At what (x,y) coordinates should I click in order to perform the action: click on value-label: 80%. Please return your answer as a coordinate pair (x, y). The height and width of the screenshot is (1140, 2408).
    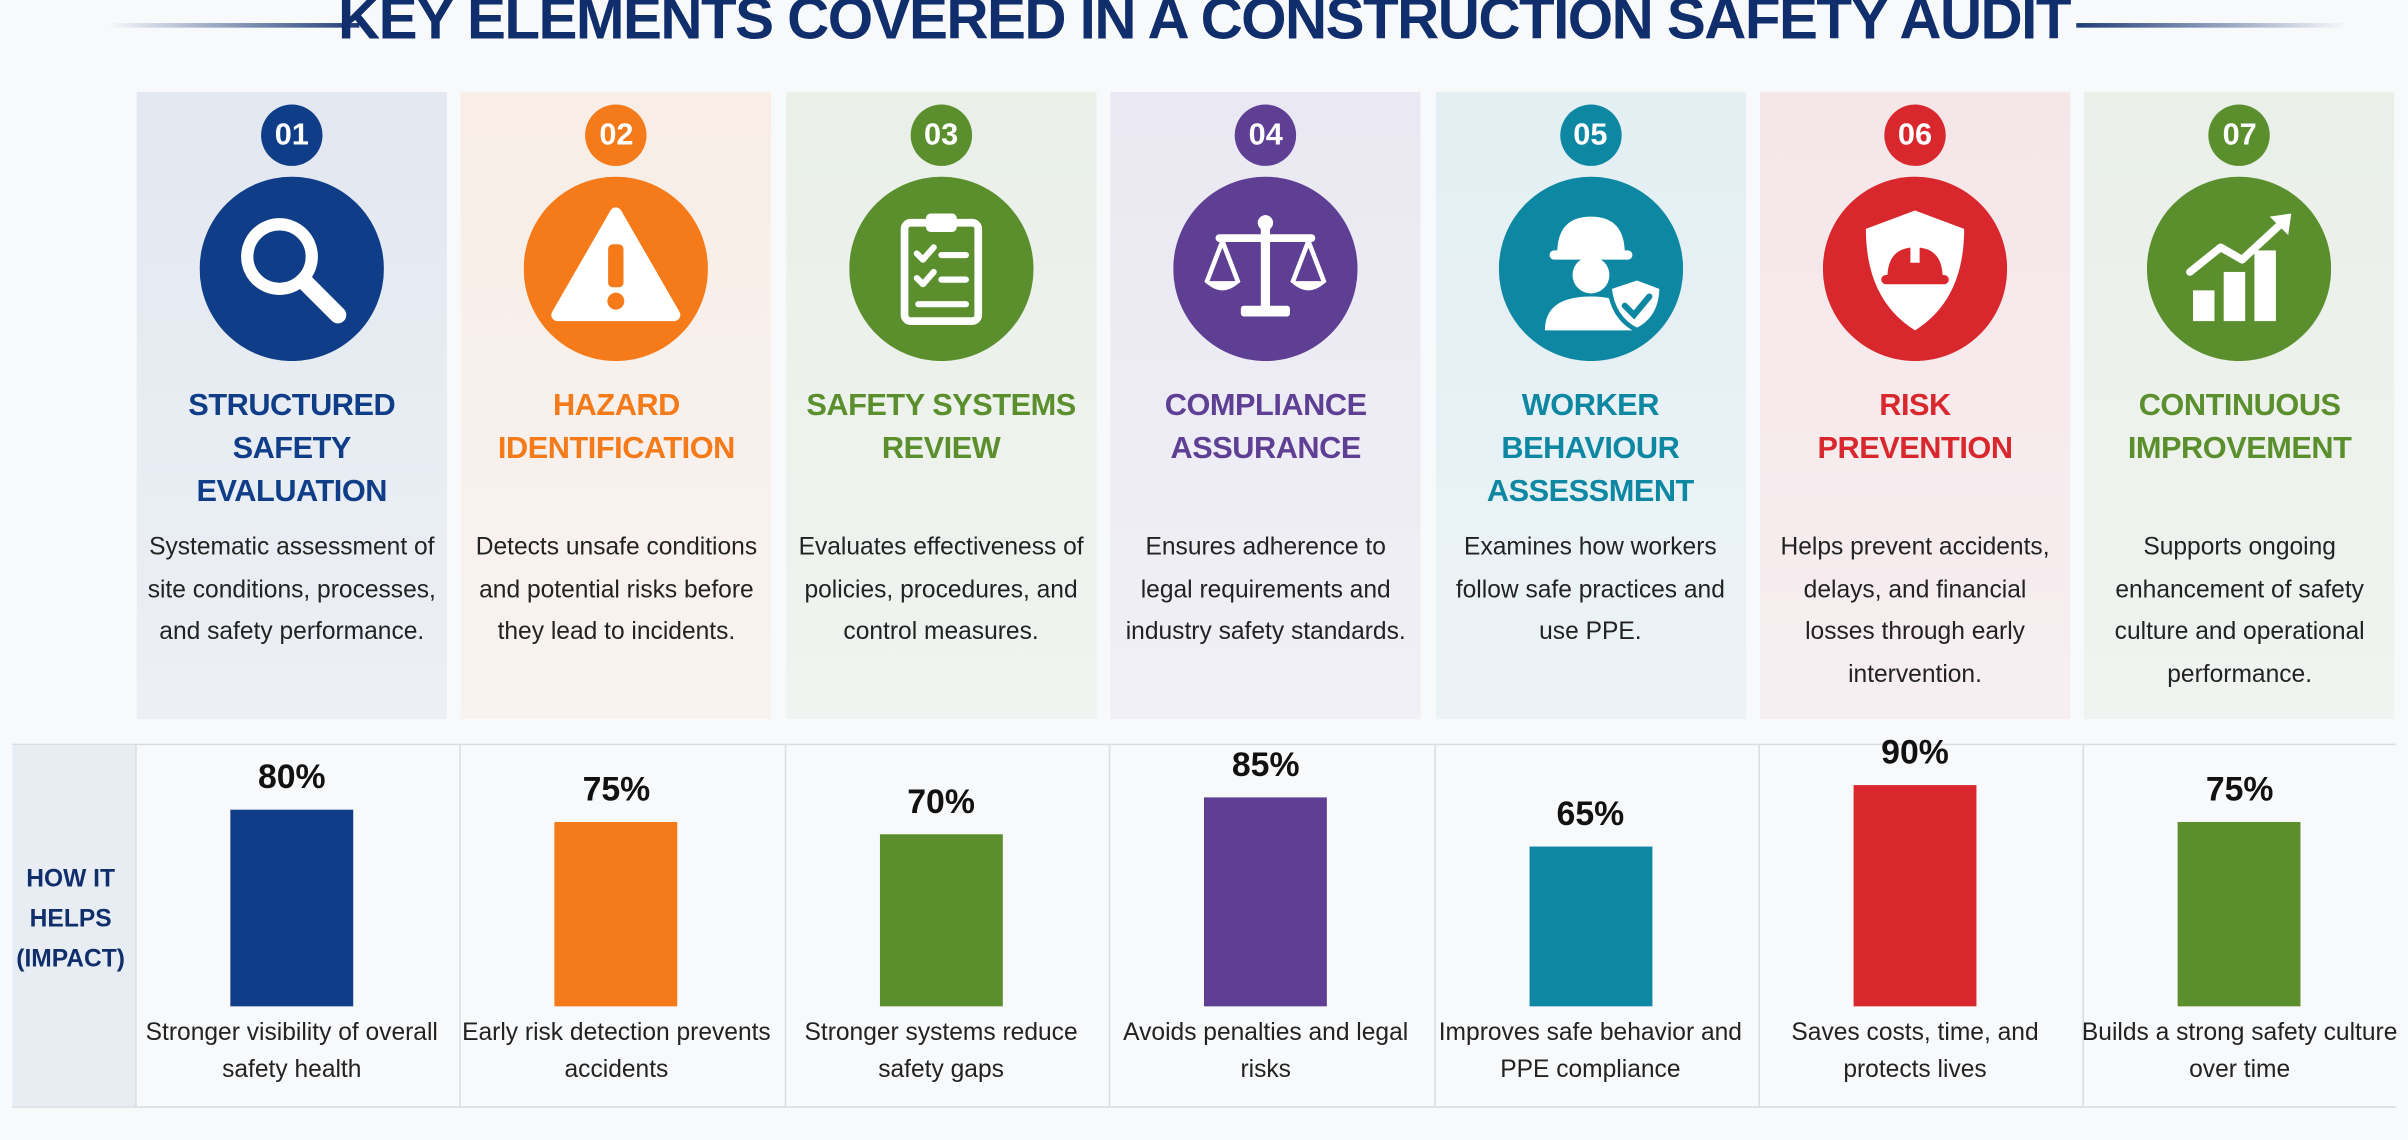
    Looking at the image, I should click on (291, 776).